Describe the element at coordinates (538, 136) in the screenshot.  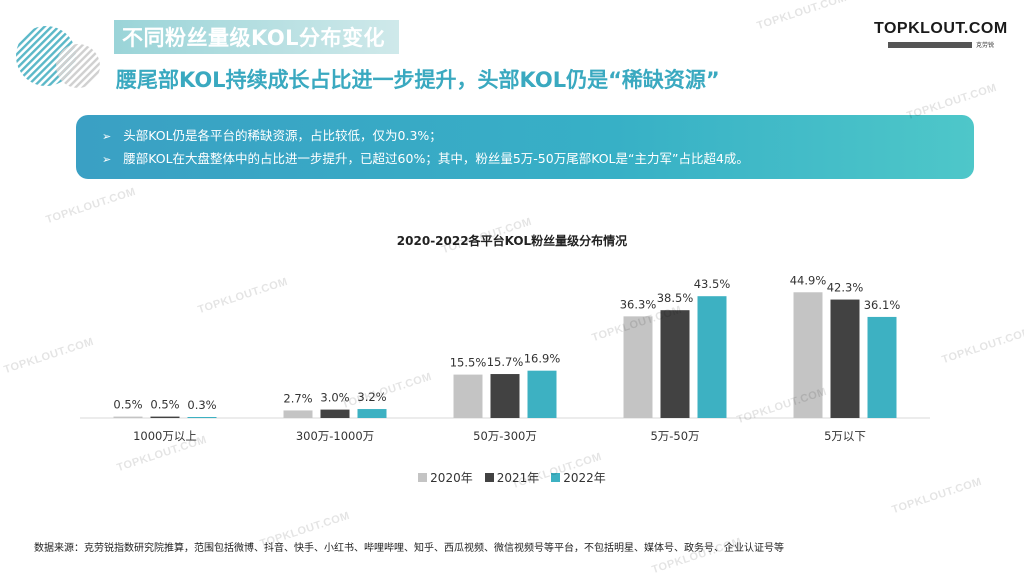
I see `info-line-1: ➢ 头部KOL仍是各平台的稀缺资源，占比较低，仅为0.3%；` at that location.